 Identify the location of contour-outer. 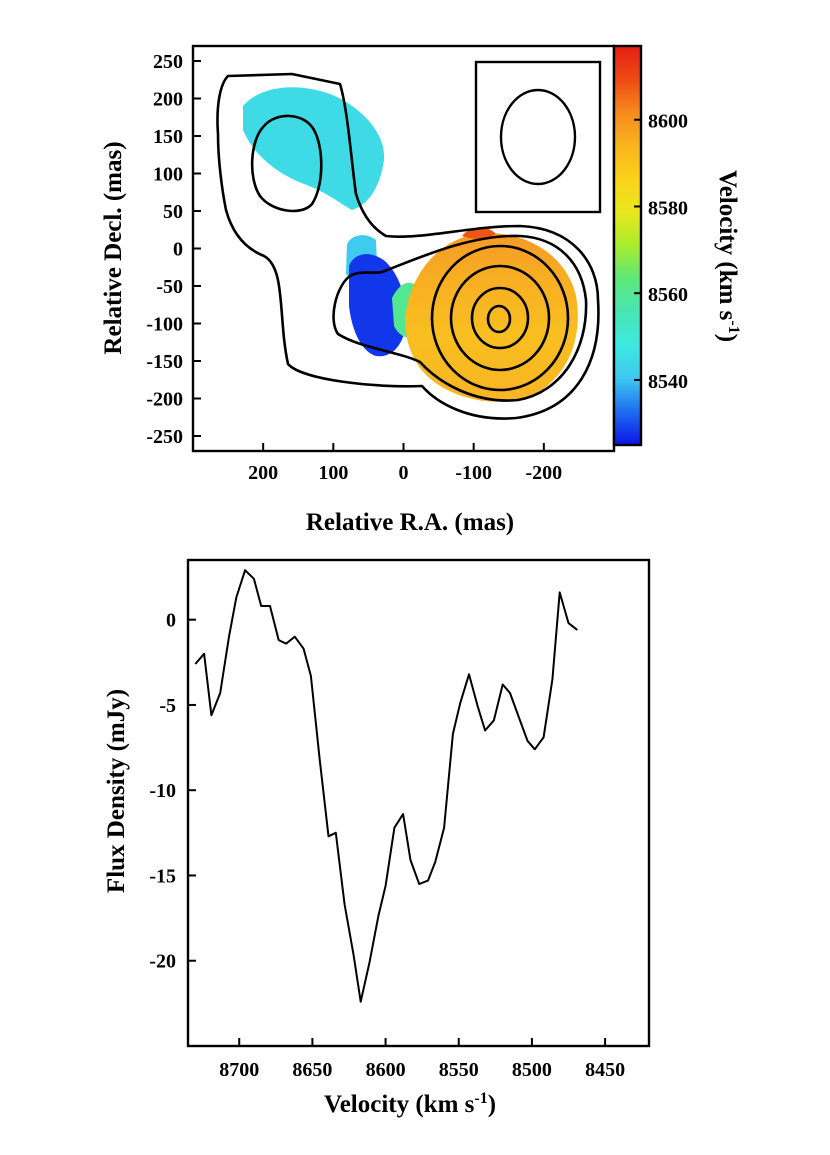
(408, 246).